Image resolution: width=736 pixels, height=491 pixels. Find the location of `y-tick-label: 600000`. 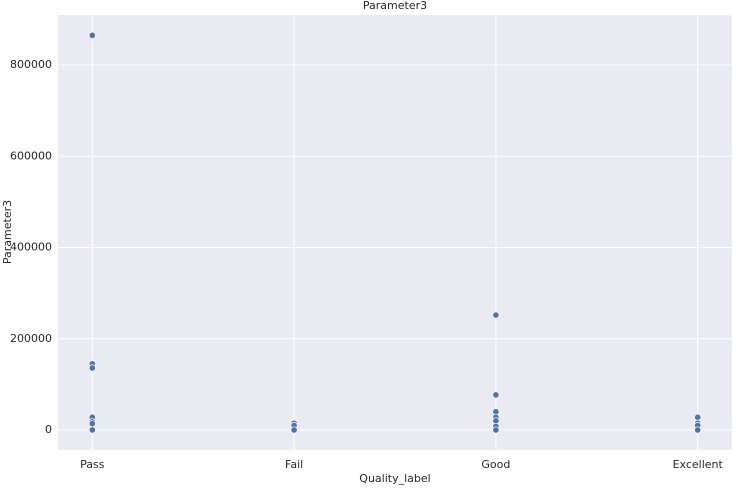

y-tick-label: 600000 is located at coordinates (31, 155).